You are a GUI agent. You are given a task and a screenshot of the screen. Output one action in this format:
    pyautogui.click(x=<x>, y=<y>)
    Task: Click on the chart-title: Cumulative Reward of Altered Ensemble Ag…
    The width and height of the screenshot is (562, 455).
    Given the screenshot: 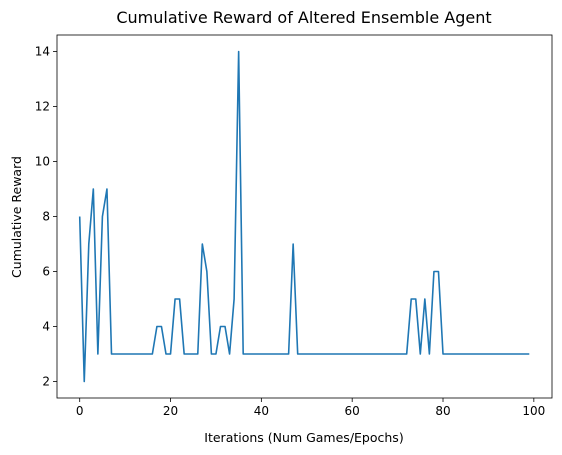 What is the action you would take?
    pyautogui.click(x=303, y=17)
    